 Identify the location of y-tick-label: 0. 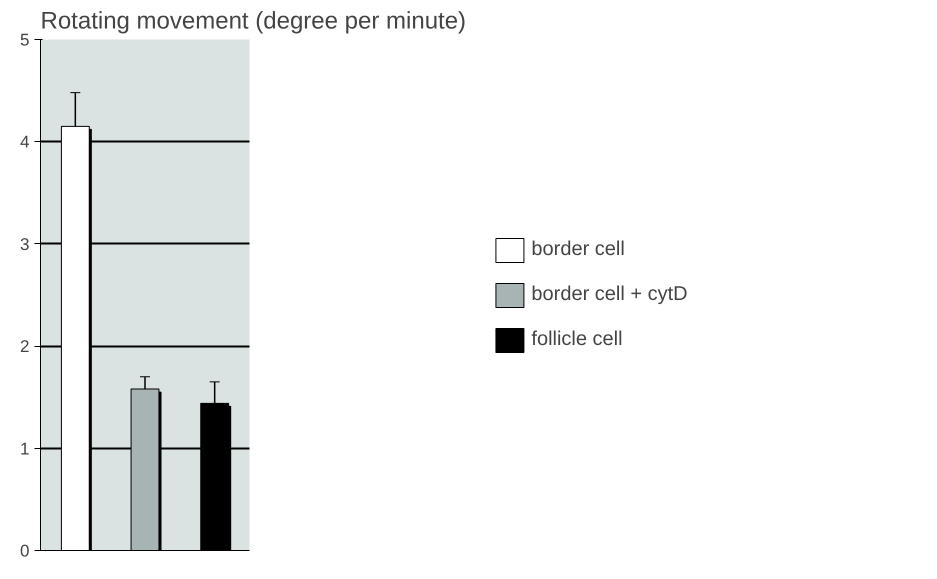
(25, 551).